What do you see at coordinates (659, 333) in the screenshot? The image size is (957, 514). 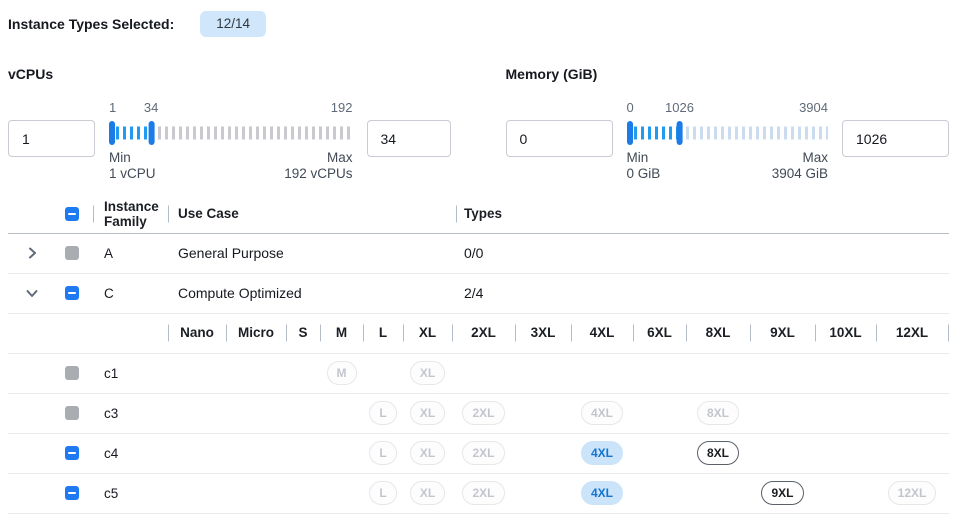 I see `size-col-6xl: 6XL` at bounding box center [659, 333].